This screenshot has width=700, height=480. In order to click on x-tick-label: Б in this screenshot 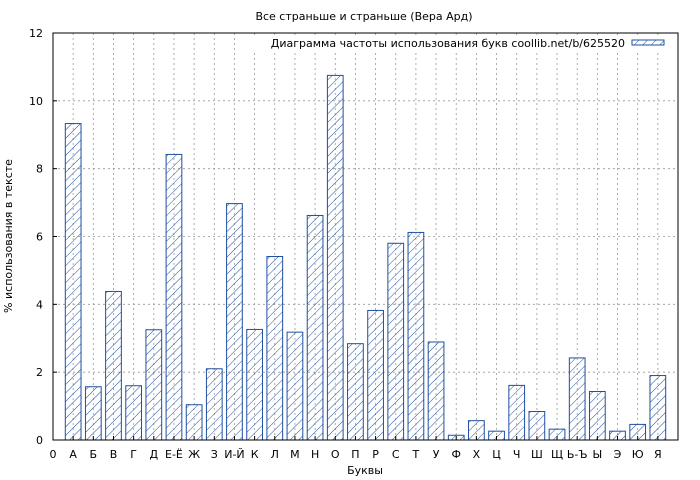, I will do `click(94, 454)`.